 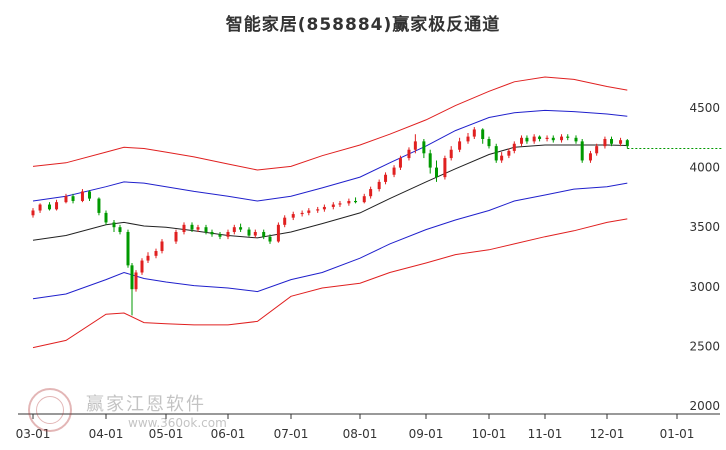 I want to click on watermark-url: www.360ok.com, so click(x=177, y=423).